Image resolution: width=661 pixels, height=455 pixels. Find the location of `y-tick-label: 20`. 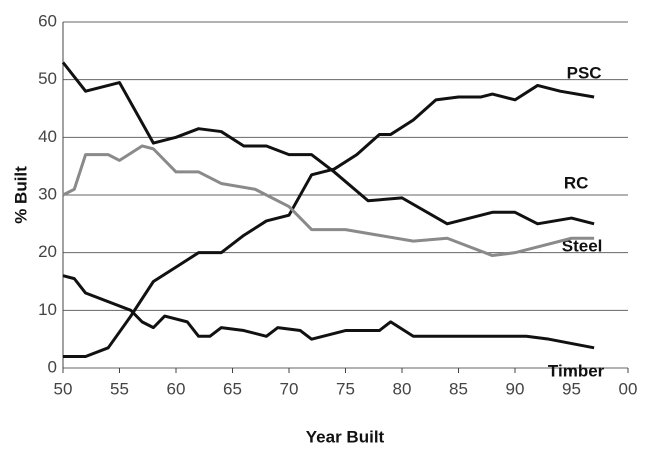

y-tick-label: 20 is located at coordinates (47, 251).